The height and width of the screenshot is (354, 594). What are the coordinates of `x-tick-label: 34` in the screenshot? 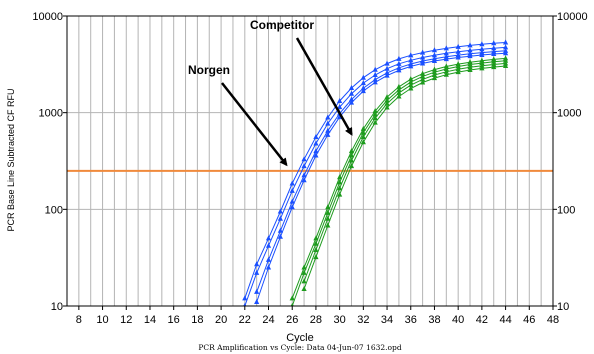 It's located at (387, 320).